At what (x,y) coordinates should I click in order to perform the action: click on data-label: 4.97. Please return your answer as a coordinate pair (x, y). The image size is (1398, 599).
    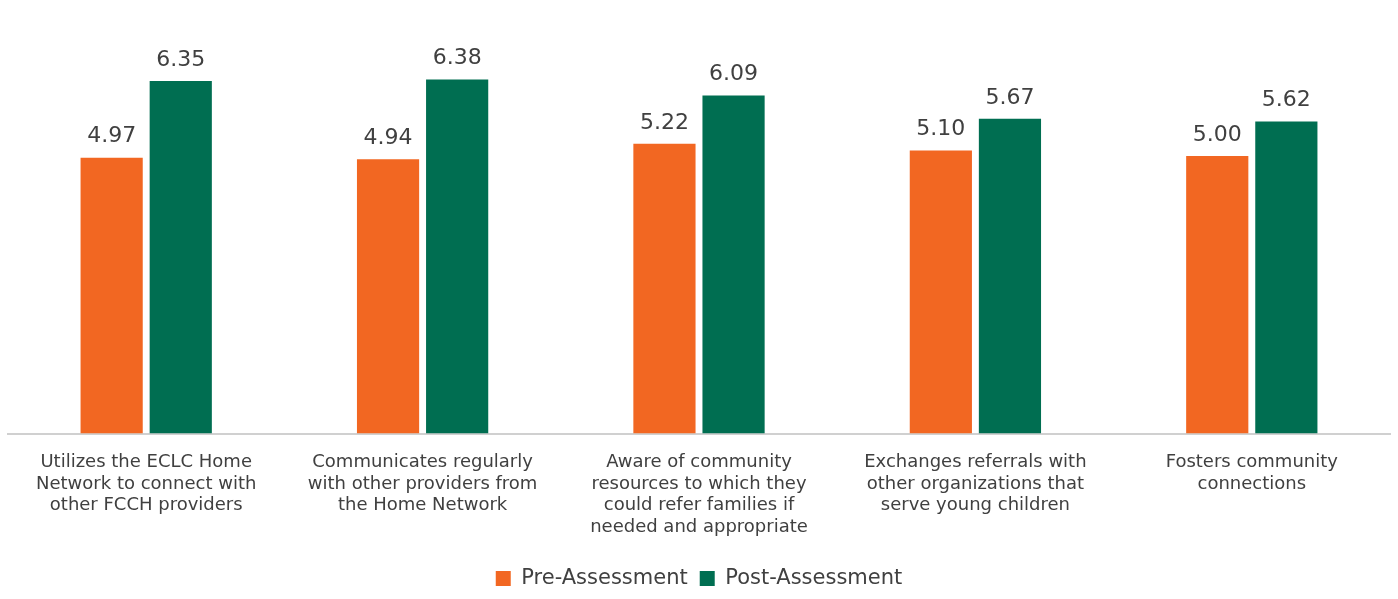
    Looking at the image, I should click on (112, 135).